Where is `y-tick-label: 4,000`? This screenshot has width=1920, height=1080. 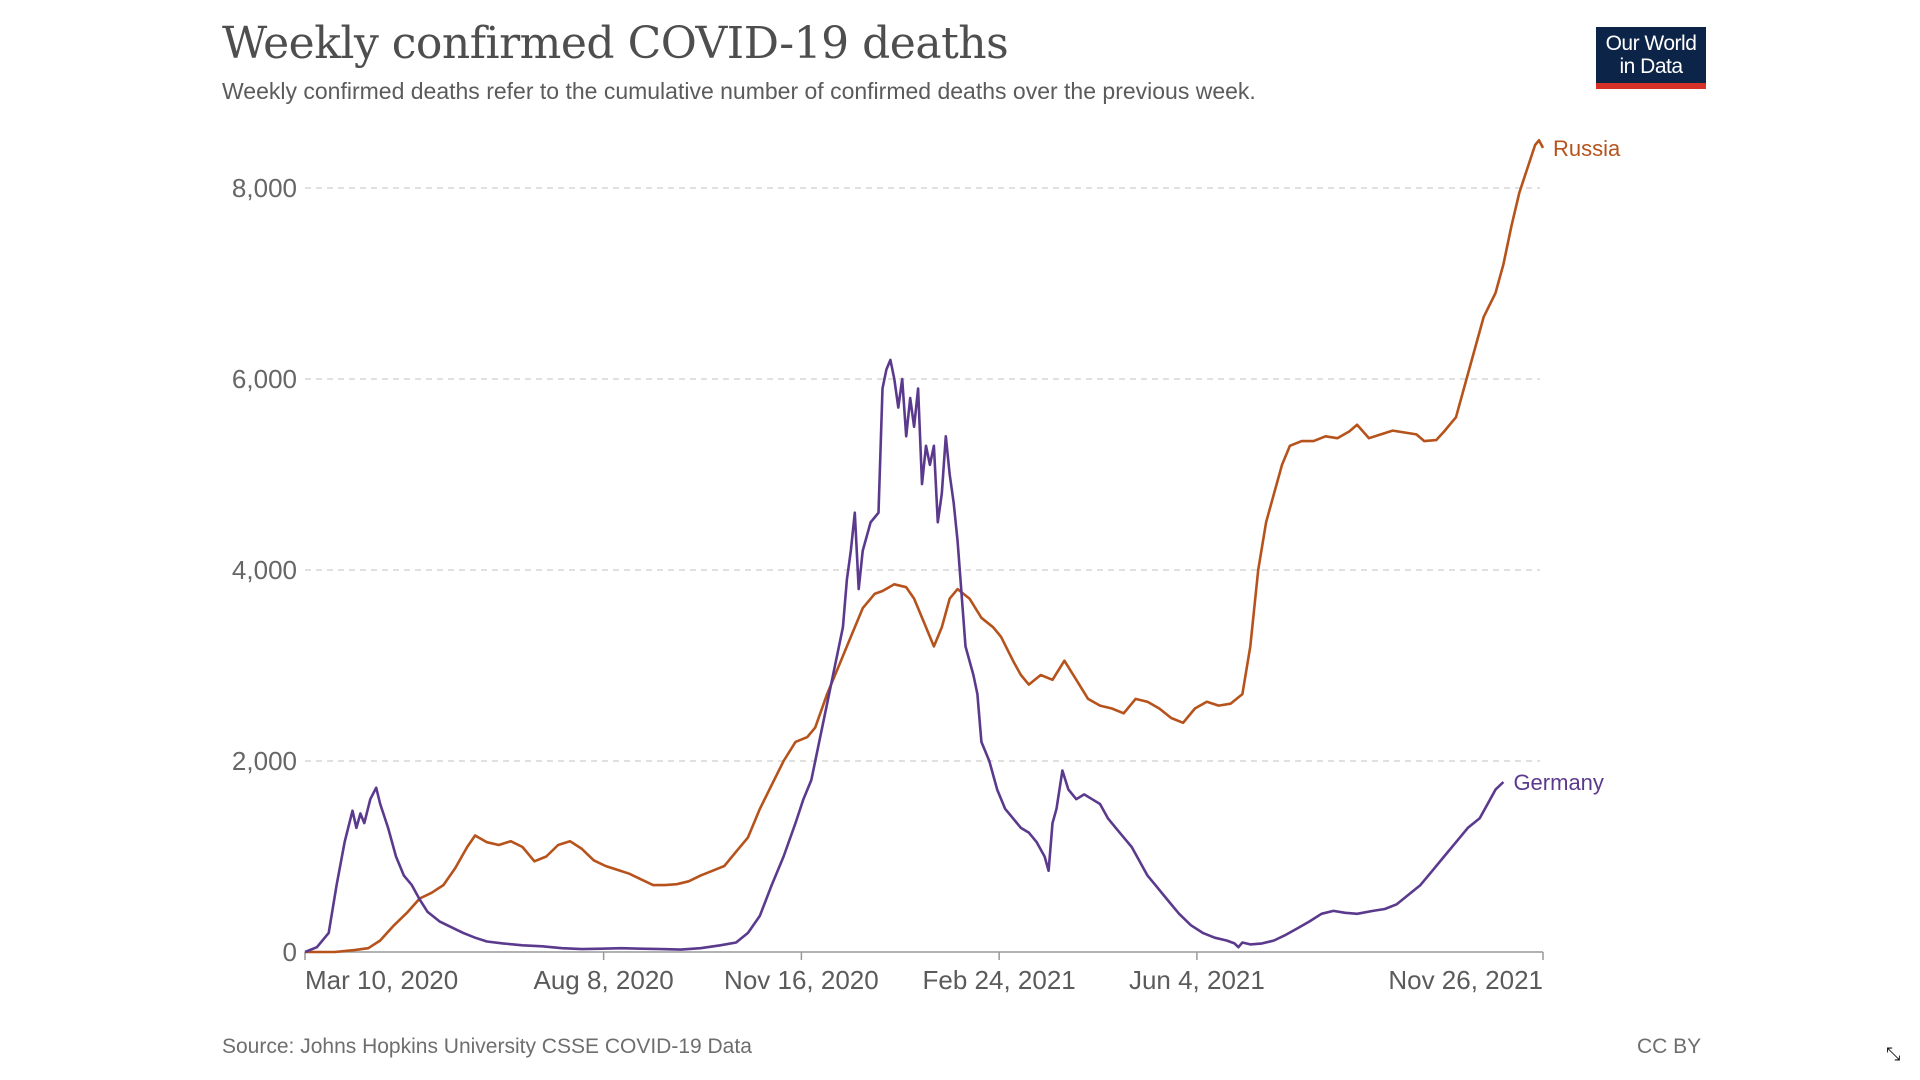 y-tick-label: 4,000 is located at coordinates (264, 570).